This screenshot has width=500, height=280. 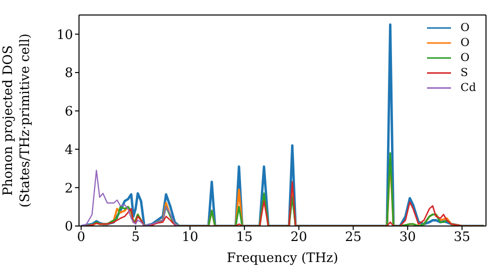 What do you see at coordinates (68, 112) in the screenshot?
I see `y-tick-label: 6` at bounding box center [68, 112].